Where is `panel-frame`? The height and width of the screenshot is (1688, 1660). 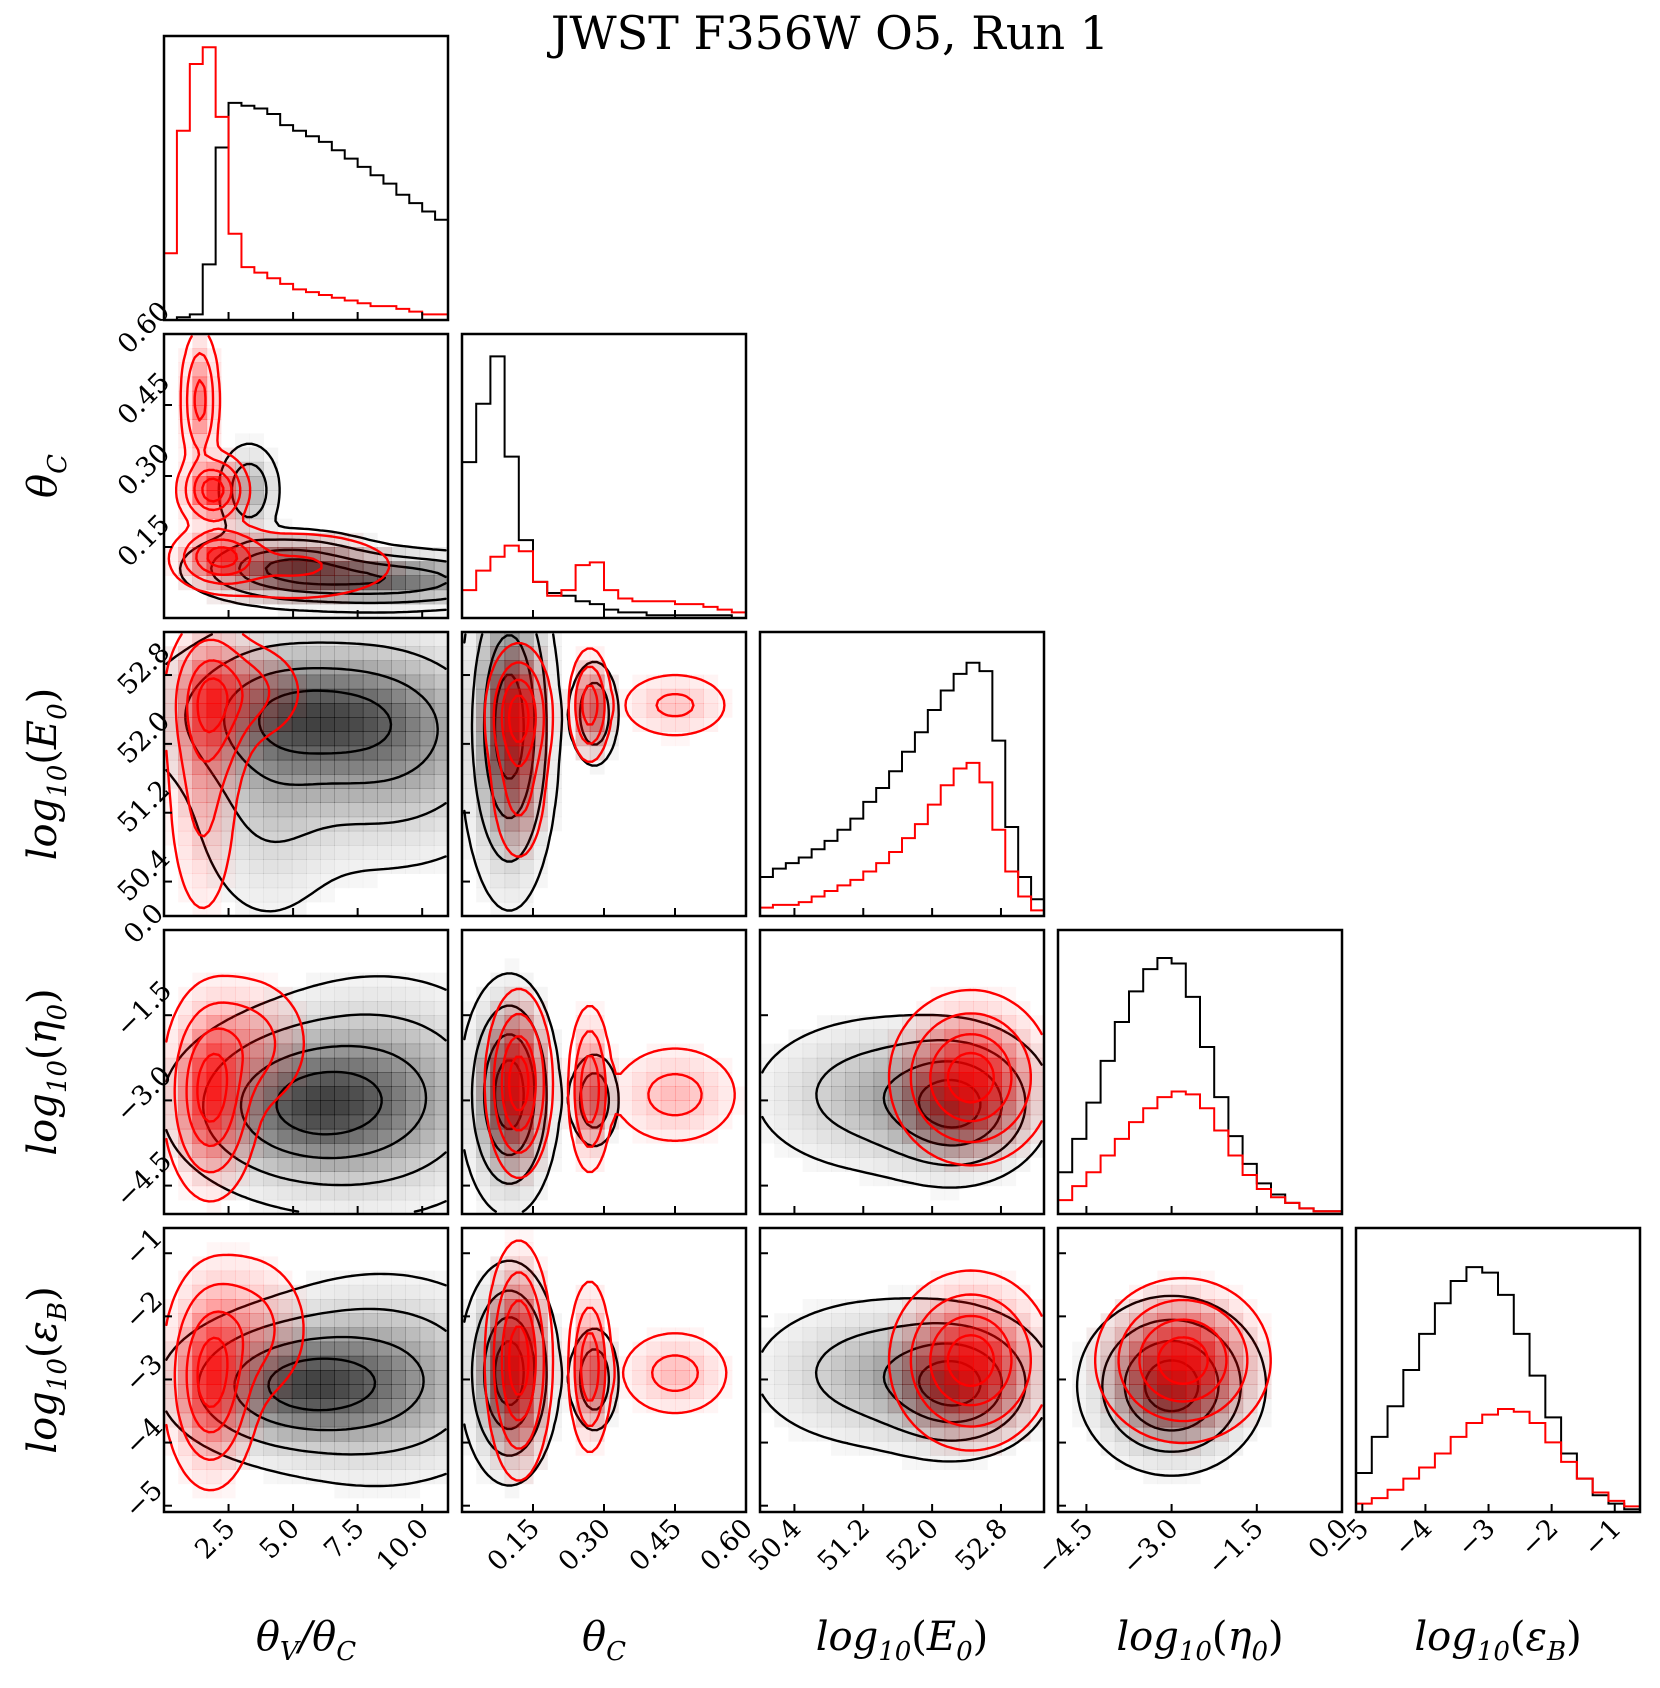 panel-frame is located at coordinates (902, 1072).